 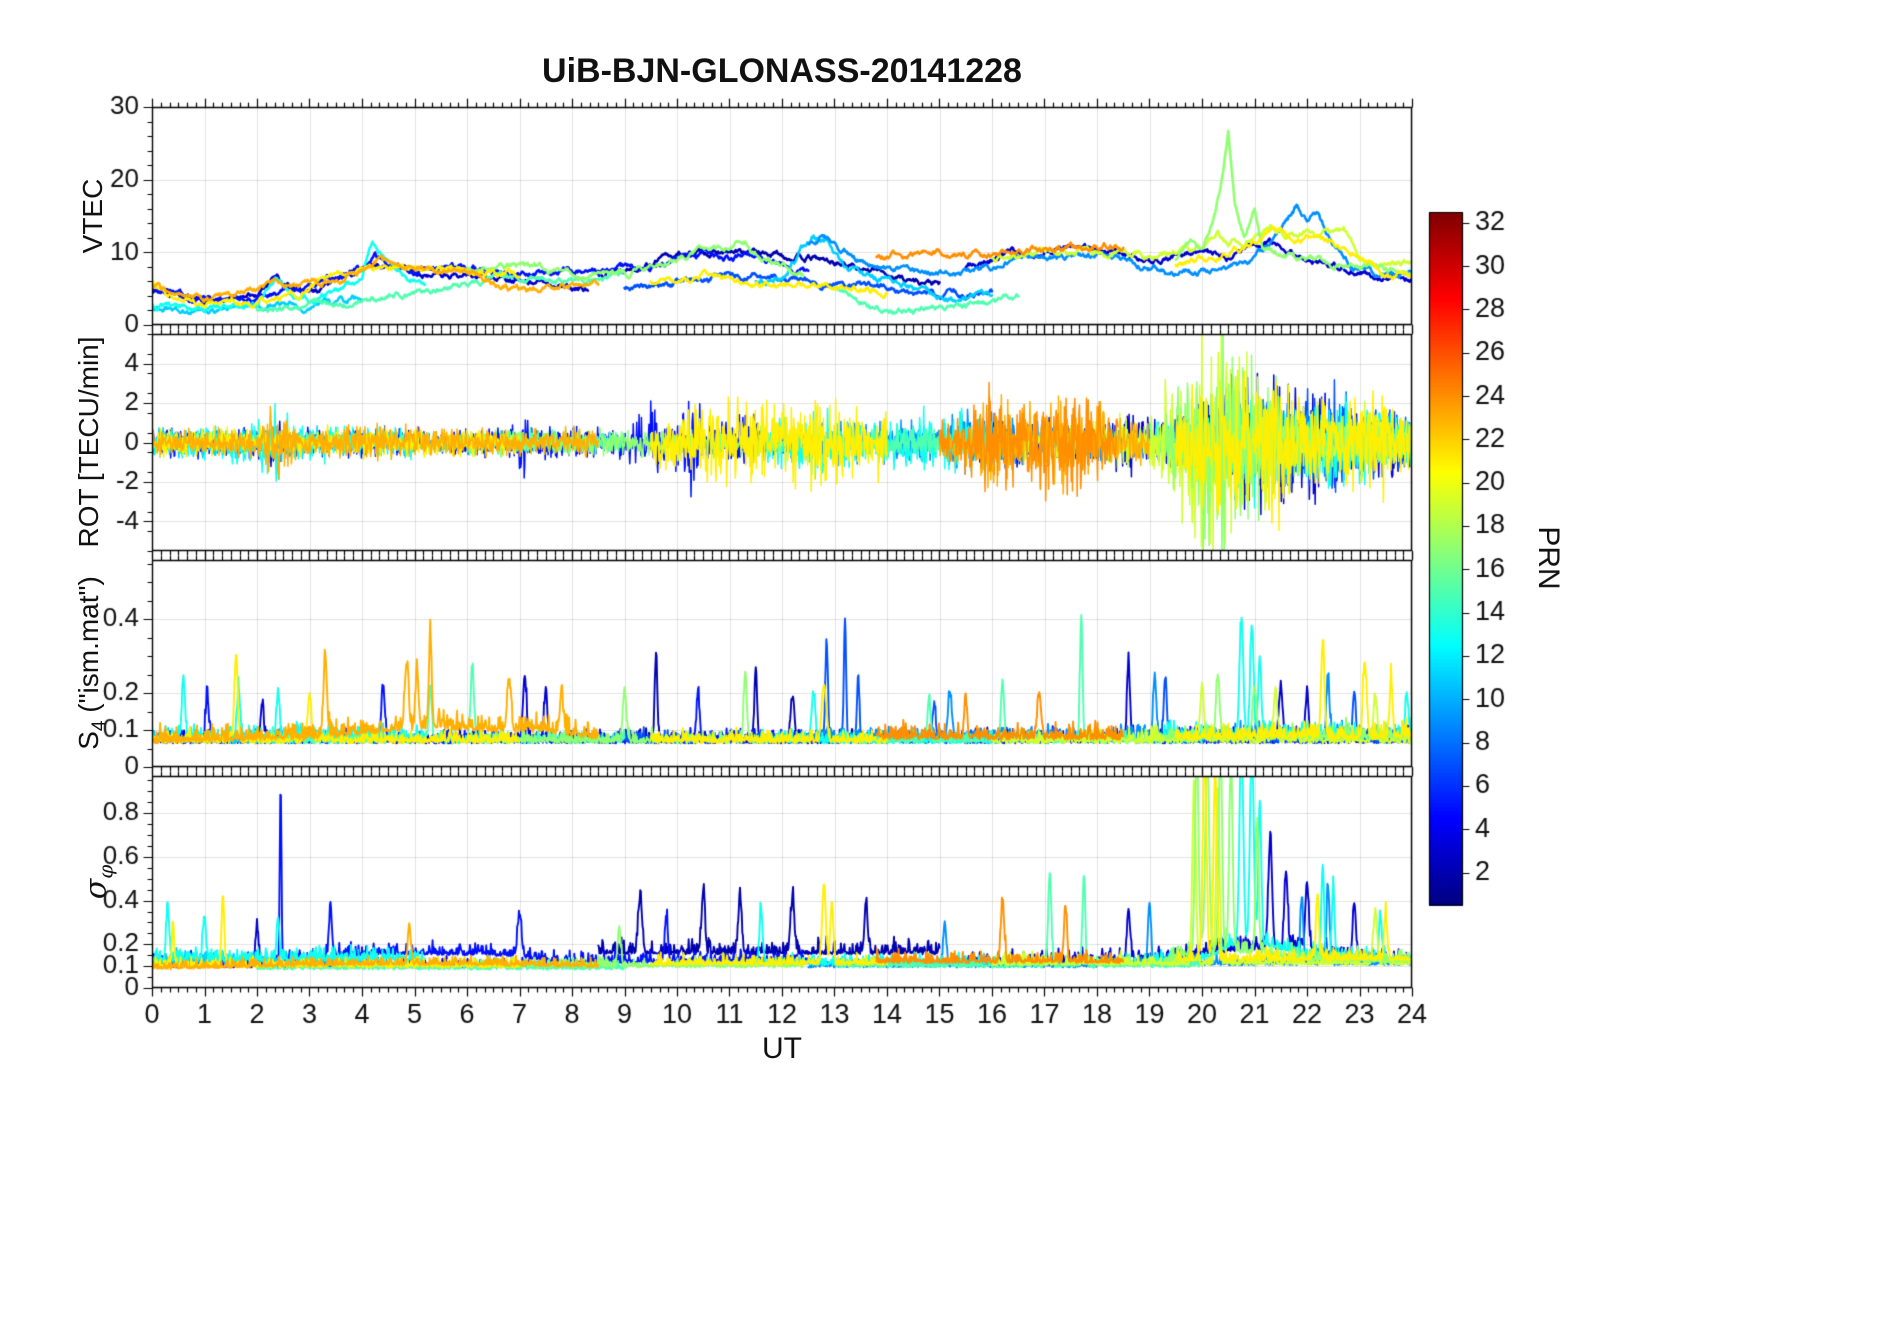 What do you see at coordinates (782, 71) in the screenshot?
I see `chart-title: UiB-BJN-GLONASS-20141228` at bounding box center [782, 71].